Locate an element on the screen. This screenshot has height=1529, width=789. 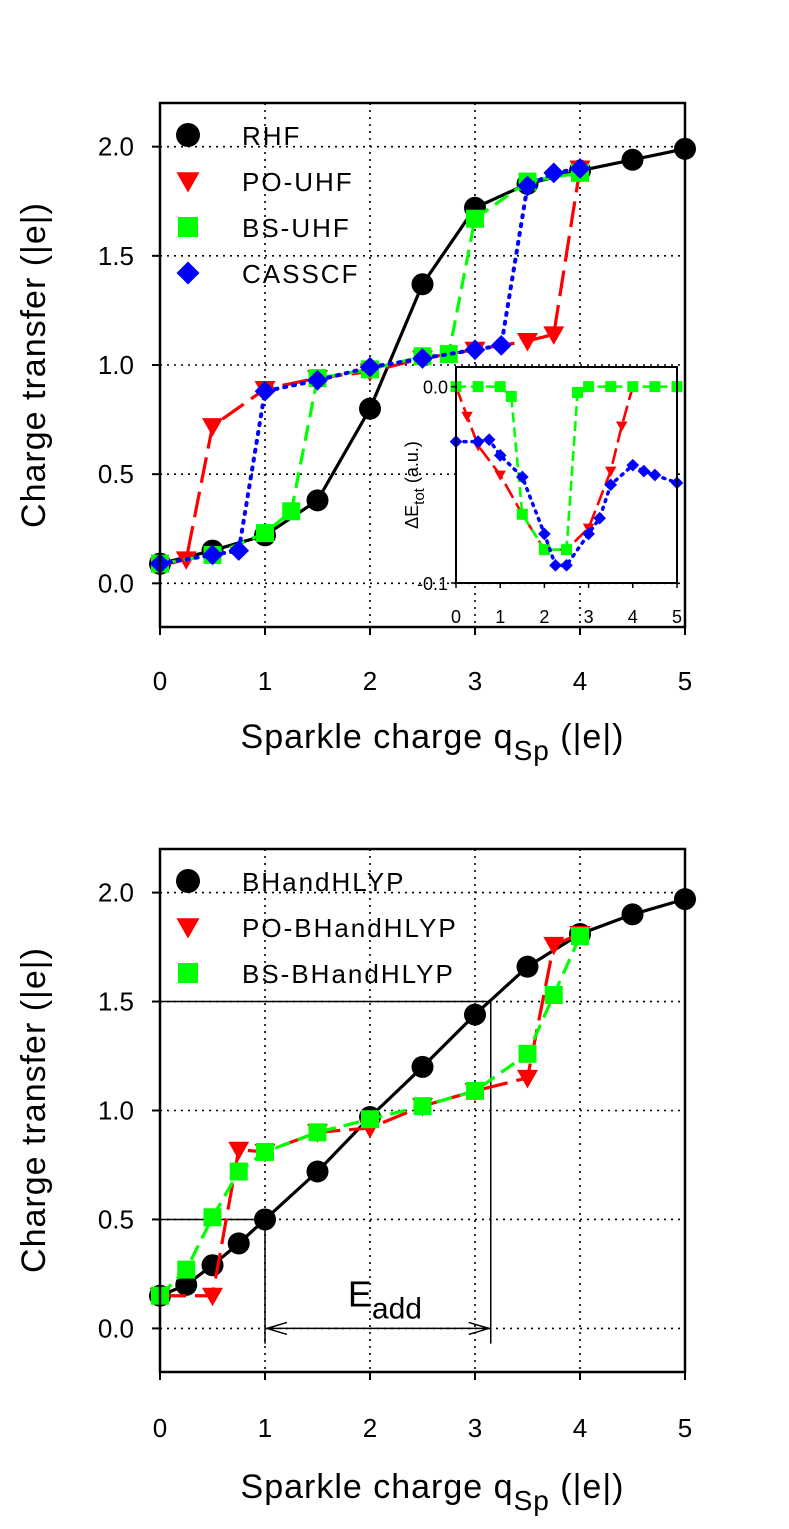
bottom-legend-label: PO-BHandHLYP is located at coordinates (350, 928).